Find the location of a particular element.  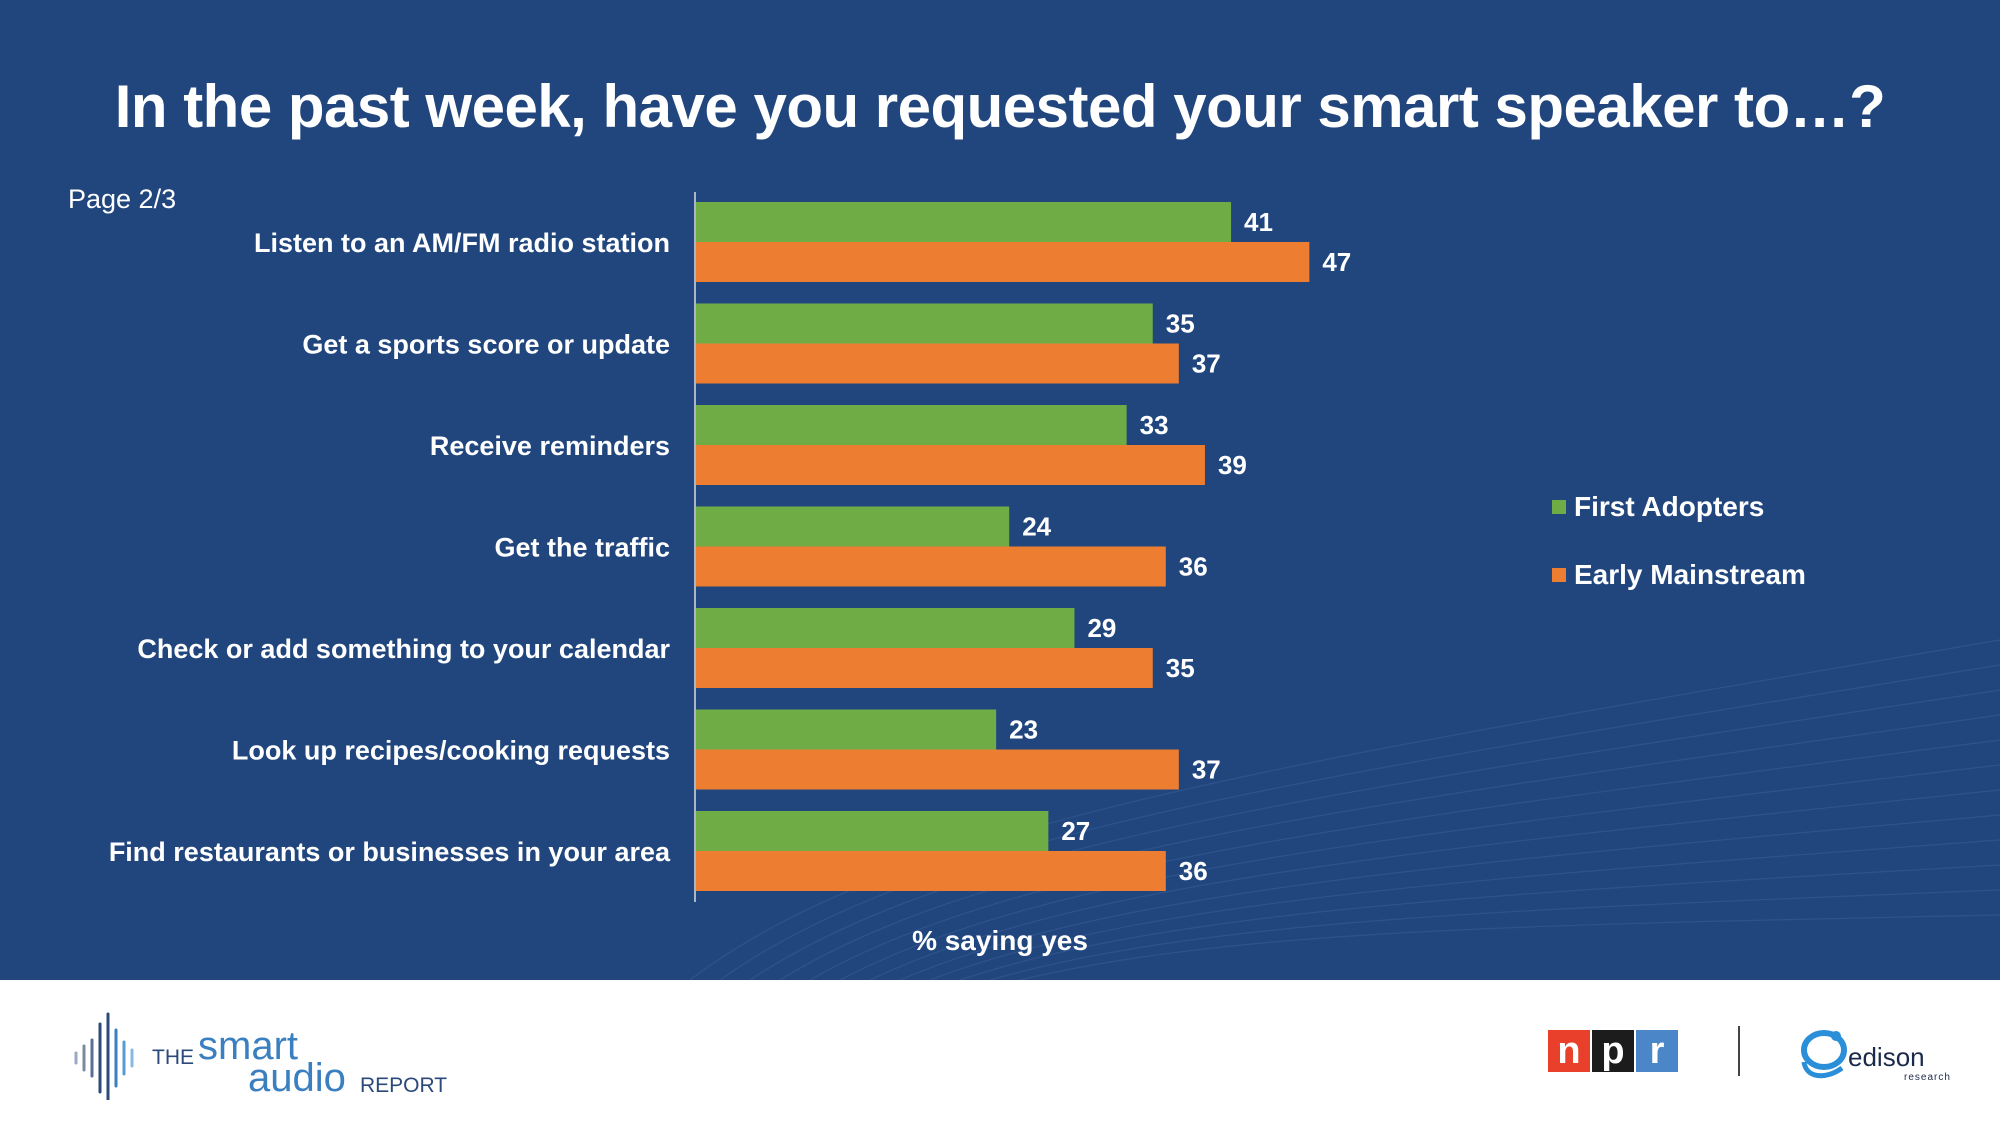

legend-item-first-adopters: First Adopters is located at coordinates (1679, 507).